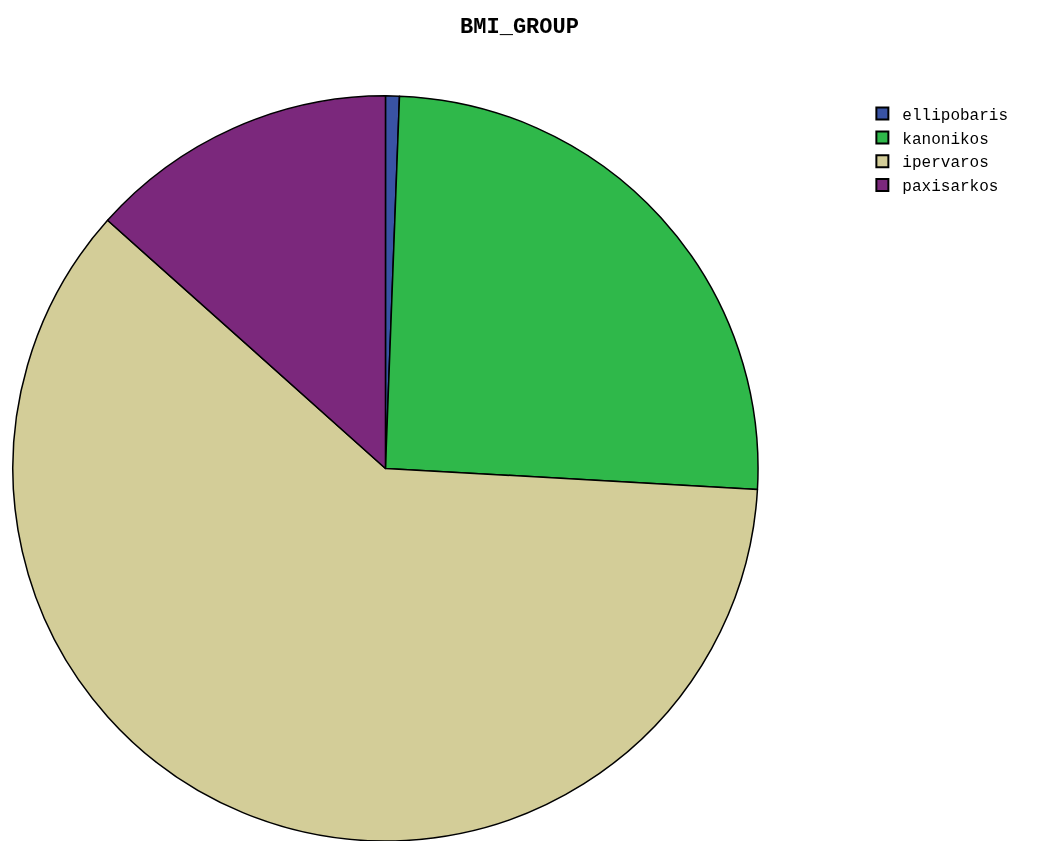 Image resolution: width=1039 pixels, height=841 pixels. What do you see at coordinates (519, 27) in the screenshot?
I see `chart-title: BMI_GROUP` at bounding box center [519, 27].